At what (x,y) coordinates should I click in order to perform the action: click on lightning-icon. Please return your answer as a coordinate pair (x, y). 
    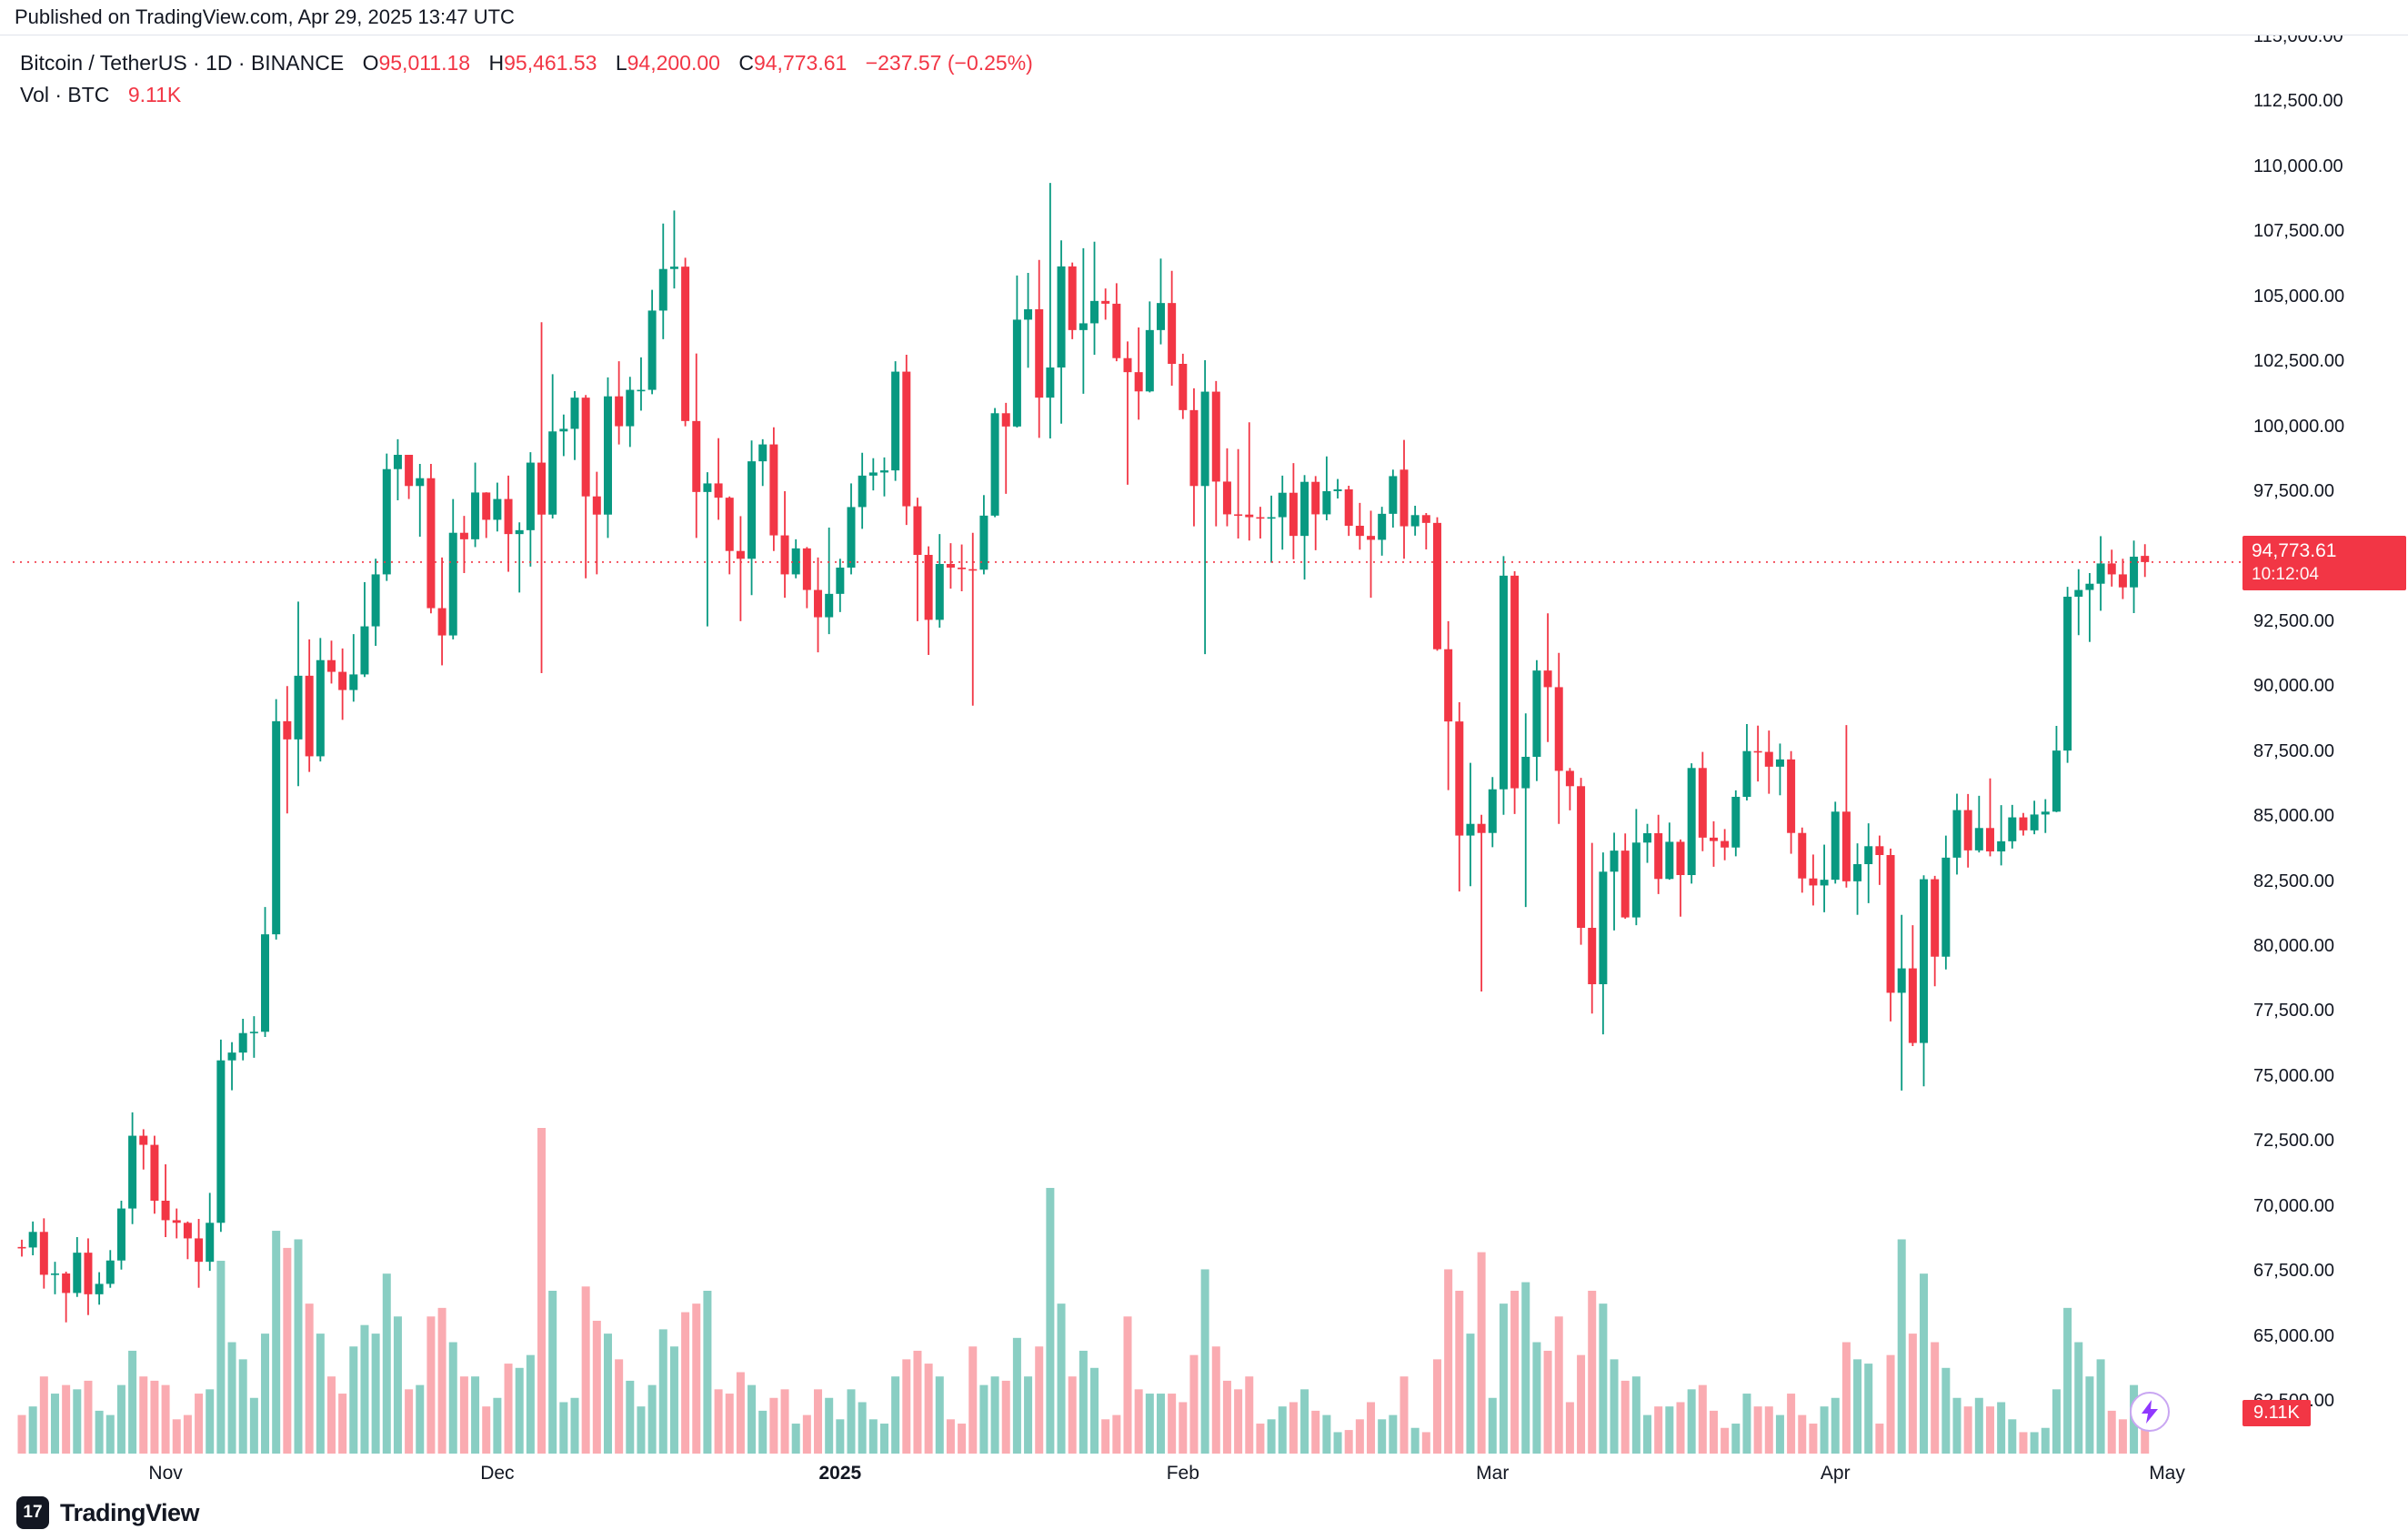
    Looking at the image, I should click on (2150, 1412).